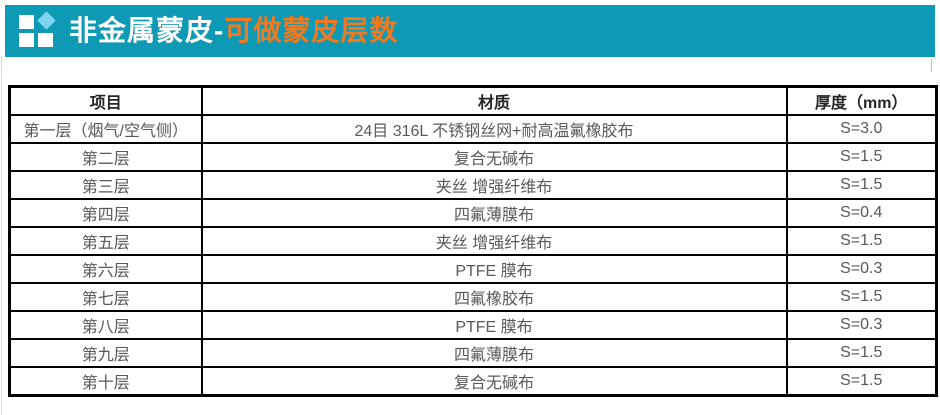 The width and height of the screenshot is (940, 415). Describe the element at coordinates (470, 31) in the screenshot. I see `title-bar: 非金属蒙皮-可做蒙皮层数` at that location.